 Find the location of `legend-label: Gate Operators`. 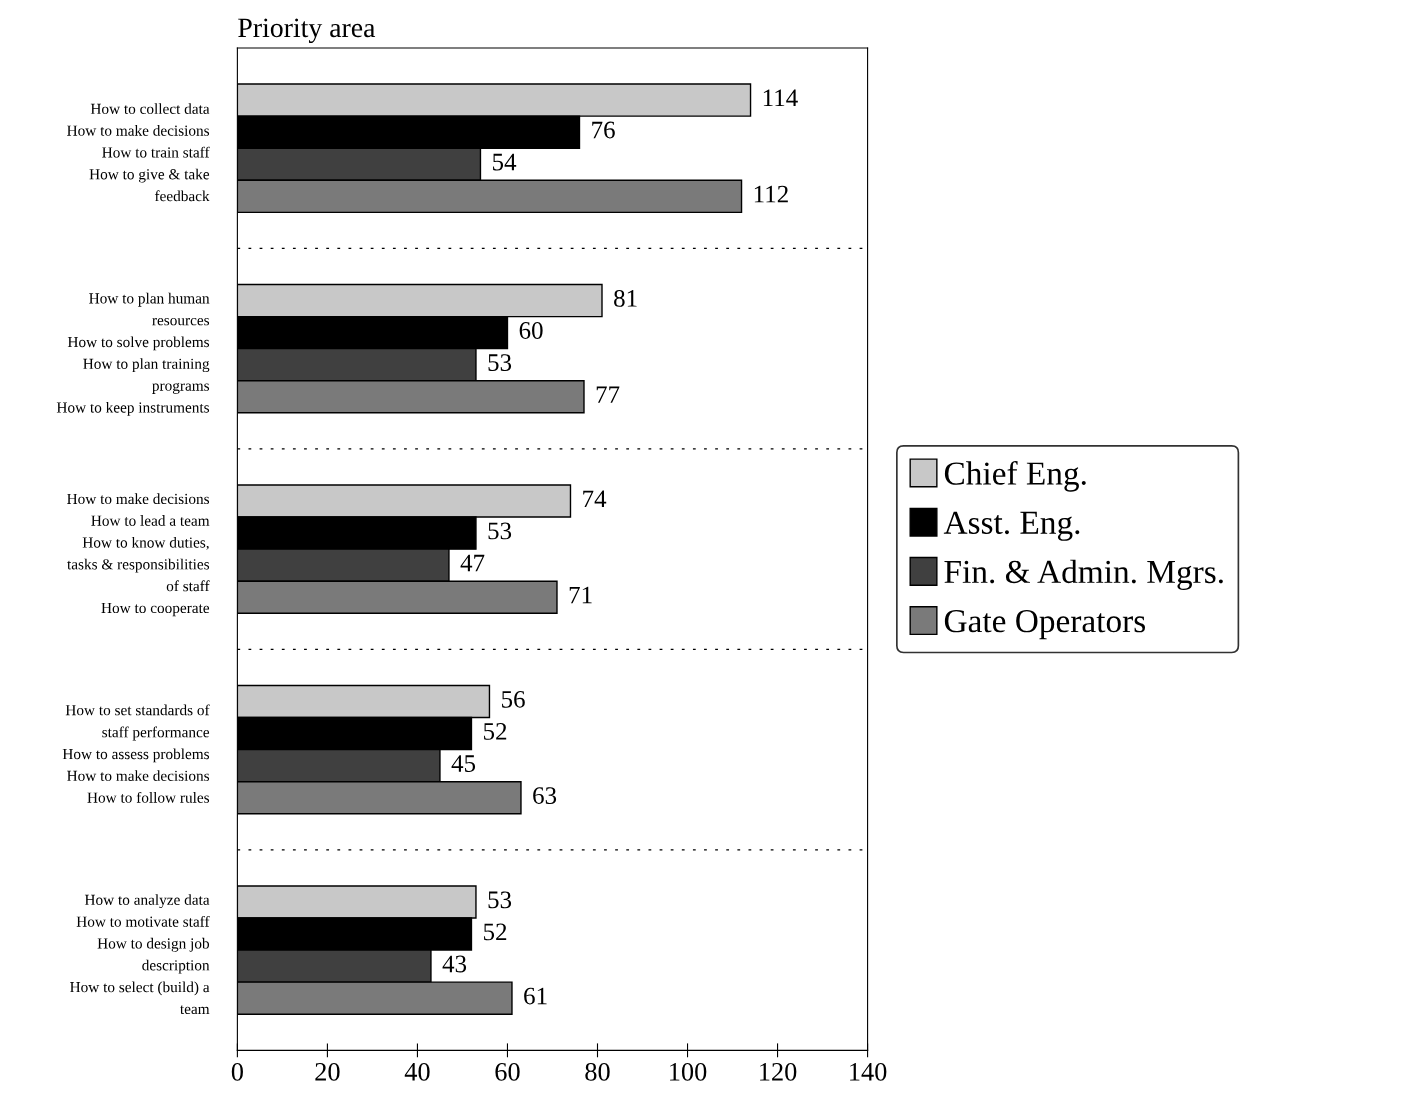

legend-label: Gate Operators is located at coordinates (1044, 624).